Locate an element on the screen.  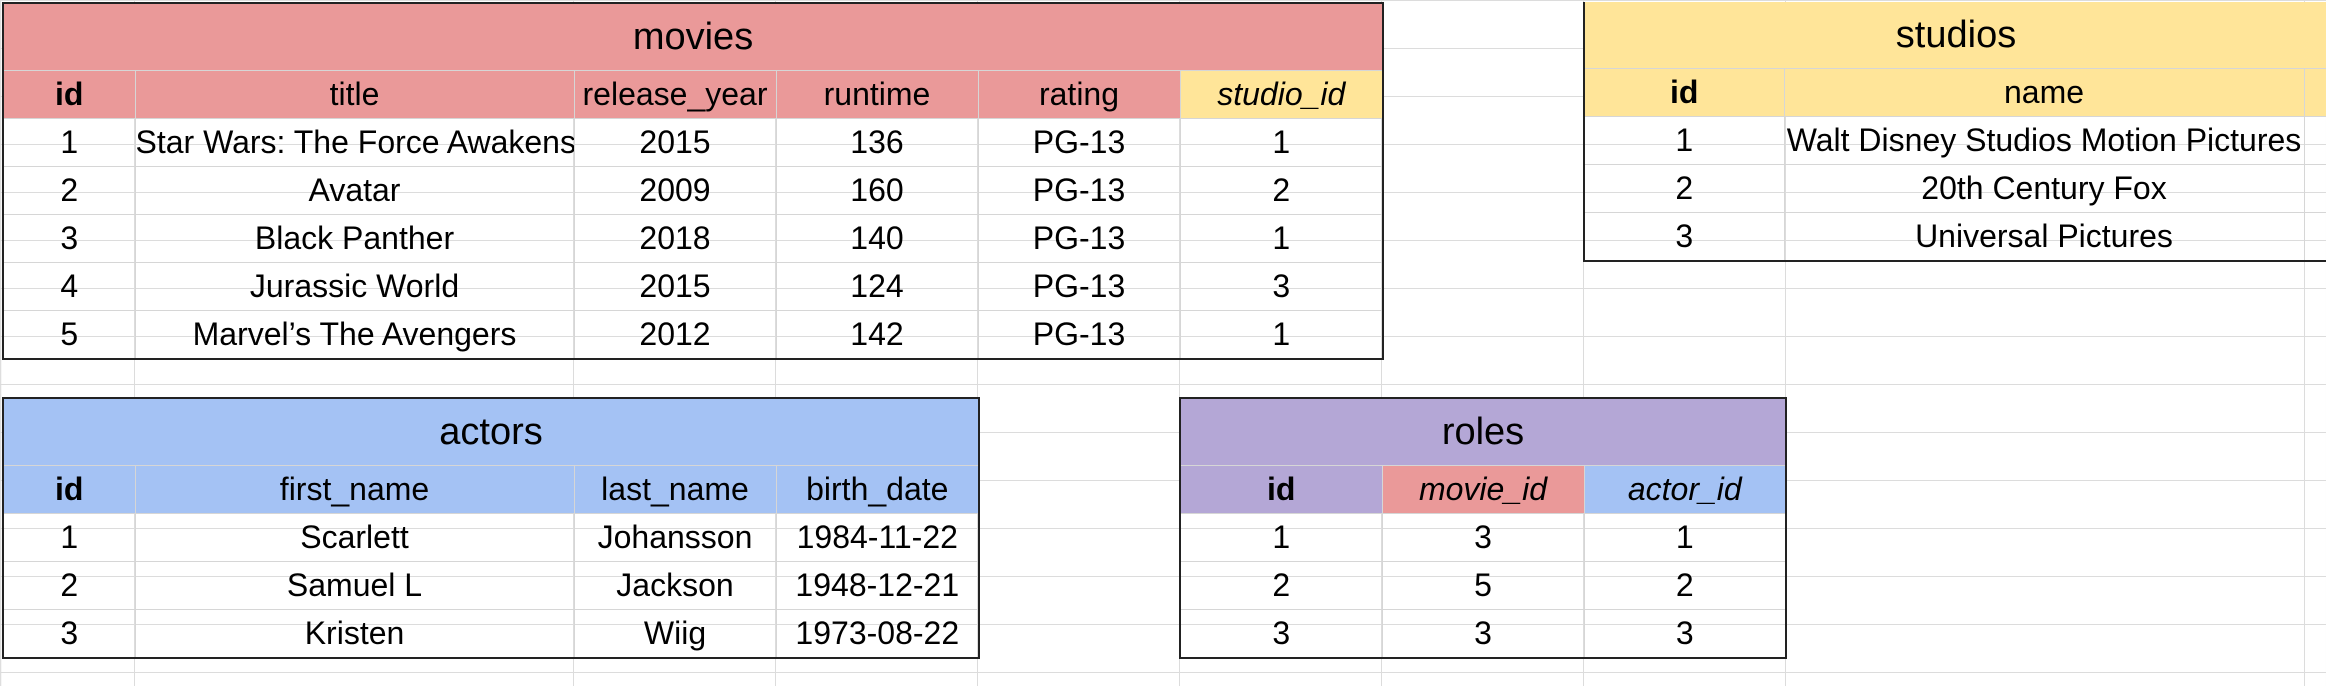
cell: 2009 is located at coordinates (675, 190).